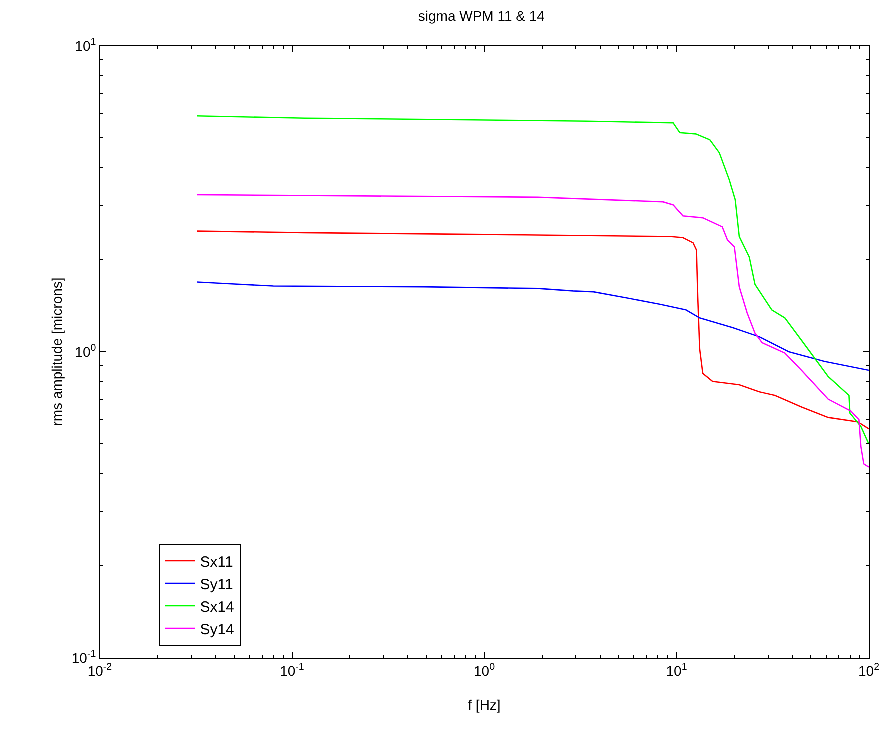 This screenshot has height=731, width=892. Describe the element at coordinates (482, 16) in the screenshot. I see `chart-title: sigma WPM 11 & 14` at that location.